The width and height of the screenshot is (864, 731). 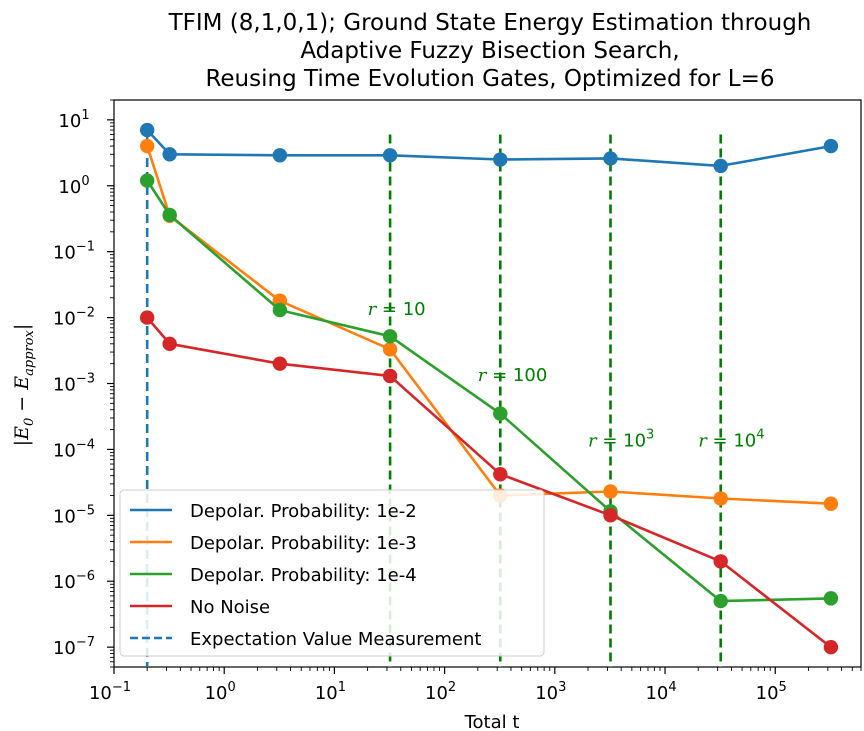 What do you see at coordinates (397, 309) in the screenshot?
I see `r-annotation: r = 10` at bounding box center [397, 309].